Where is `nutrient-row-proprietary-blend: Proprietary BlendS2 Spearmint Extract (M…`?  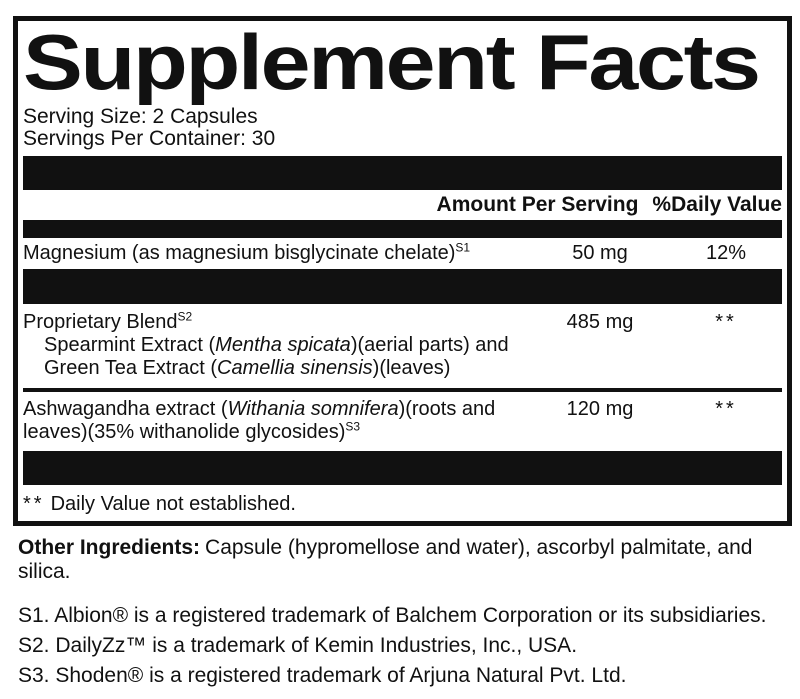
nutrient-row-proprietary-blend: Proprietary BlendS2 Spearmint Extract (M… is located at coordinates (402, 346).